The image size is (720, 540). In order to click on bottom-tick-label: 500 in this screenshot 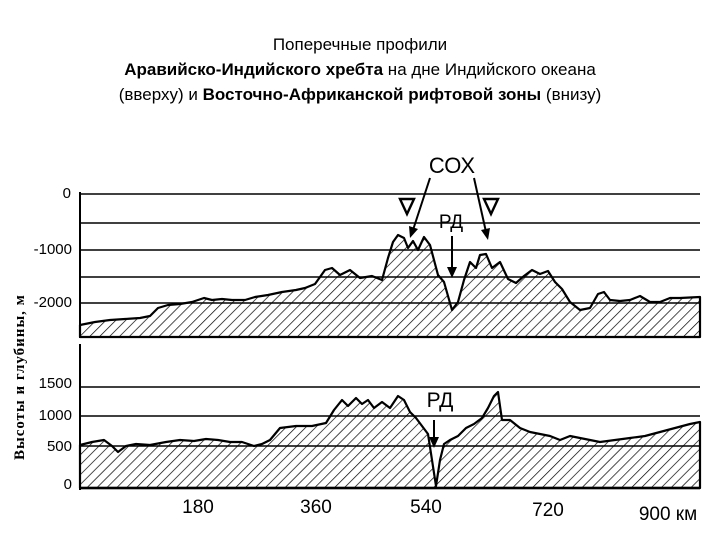, I will do `click(59, 446)`.